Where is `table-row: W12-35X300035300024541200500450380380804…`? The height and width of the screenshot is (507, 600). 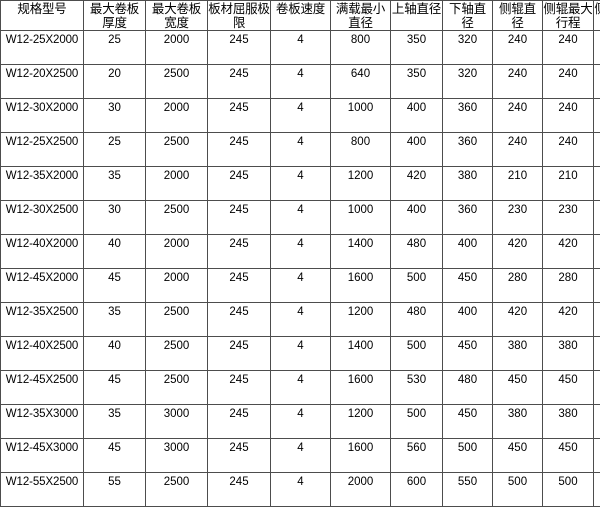 table-row: W12-35X300035300024541200500450380380804… is located at coordinates (300, 422).